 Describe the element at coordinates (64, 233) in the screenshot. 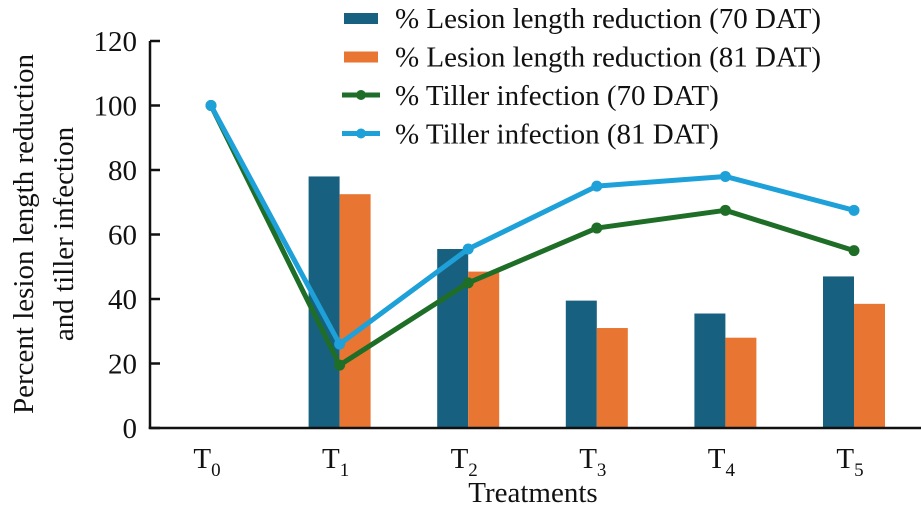

I see `y-axis-title-line-2: and tiller infection` at that location.